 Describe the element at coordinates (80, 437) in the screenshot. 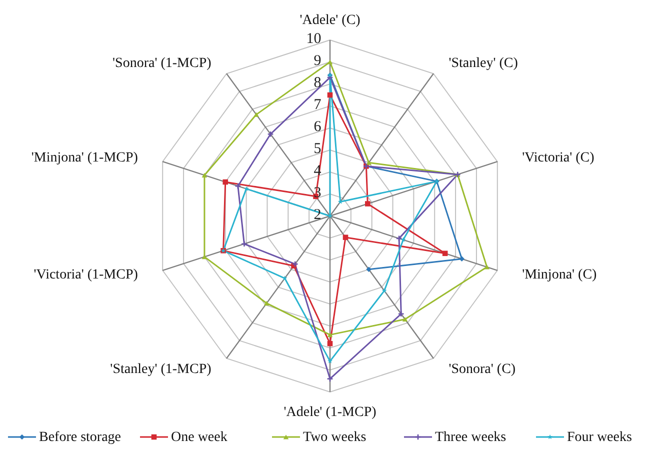

I see `legend-label: Before storage` at that location.